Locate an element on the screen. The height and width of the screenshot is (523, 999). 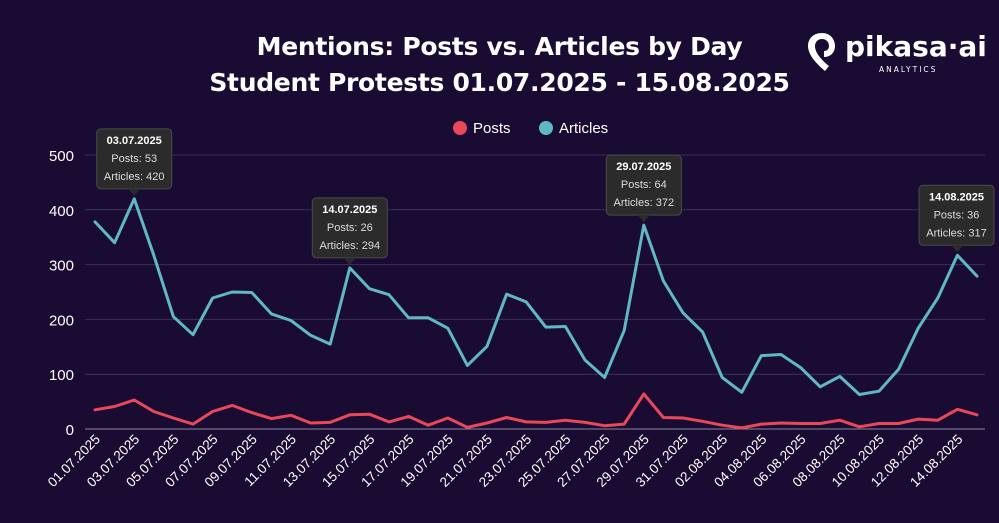
y-tick-label: 500 is located at coordinates (61, 156).